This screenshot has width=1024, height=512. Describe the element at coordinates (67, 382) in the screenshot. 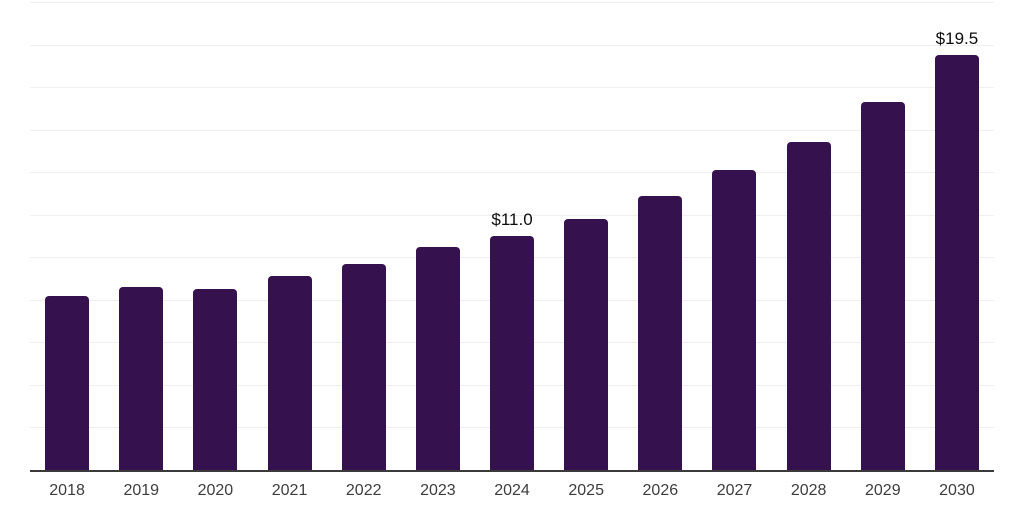

I see `bar-2018` at that location.